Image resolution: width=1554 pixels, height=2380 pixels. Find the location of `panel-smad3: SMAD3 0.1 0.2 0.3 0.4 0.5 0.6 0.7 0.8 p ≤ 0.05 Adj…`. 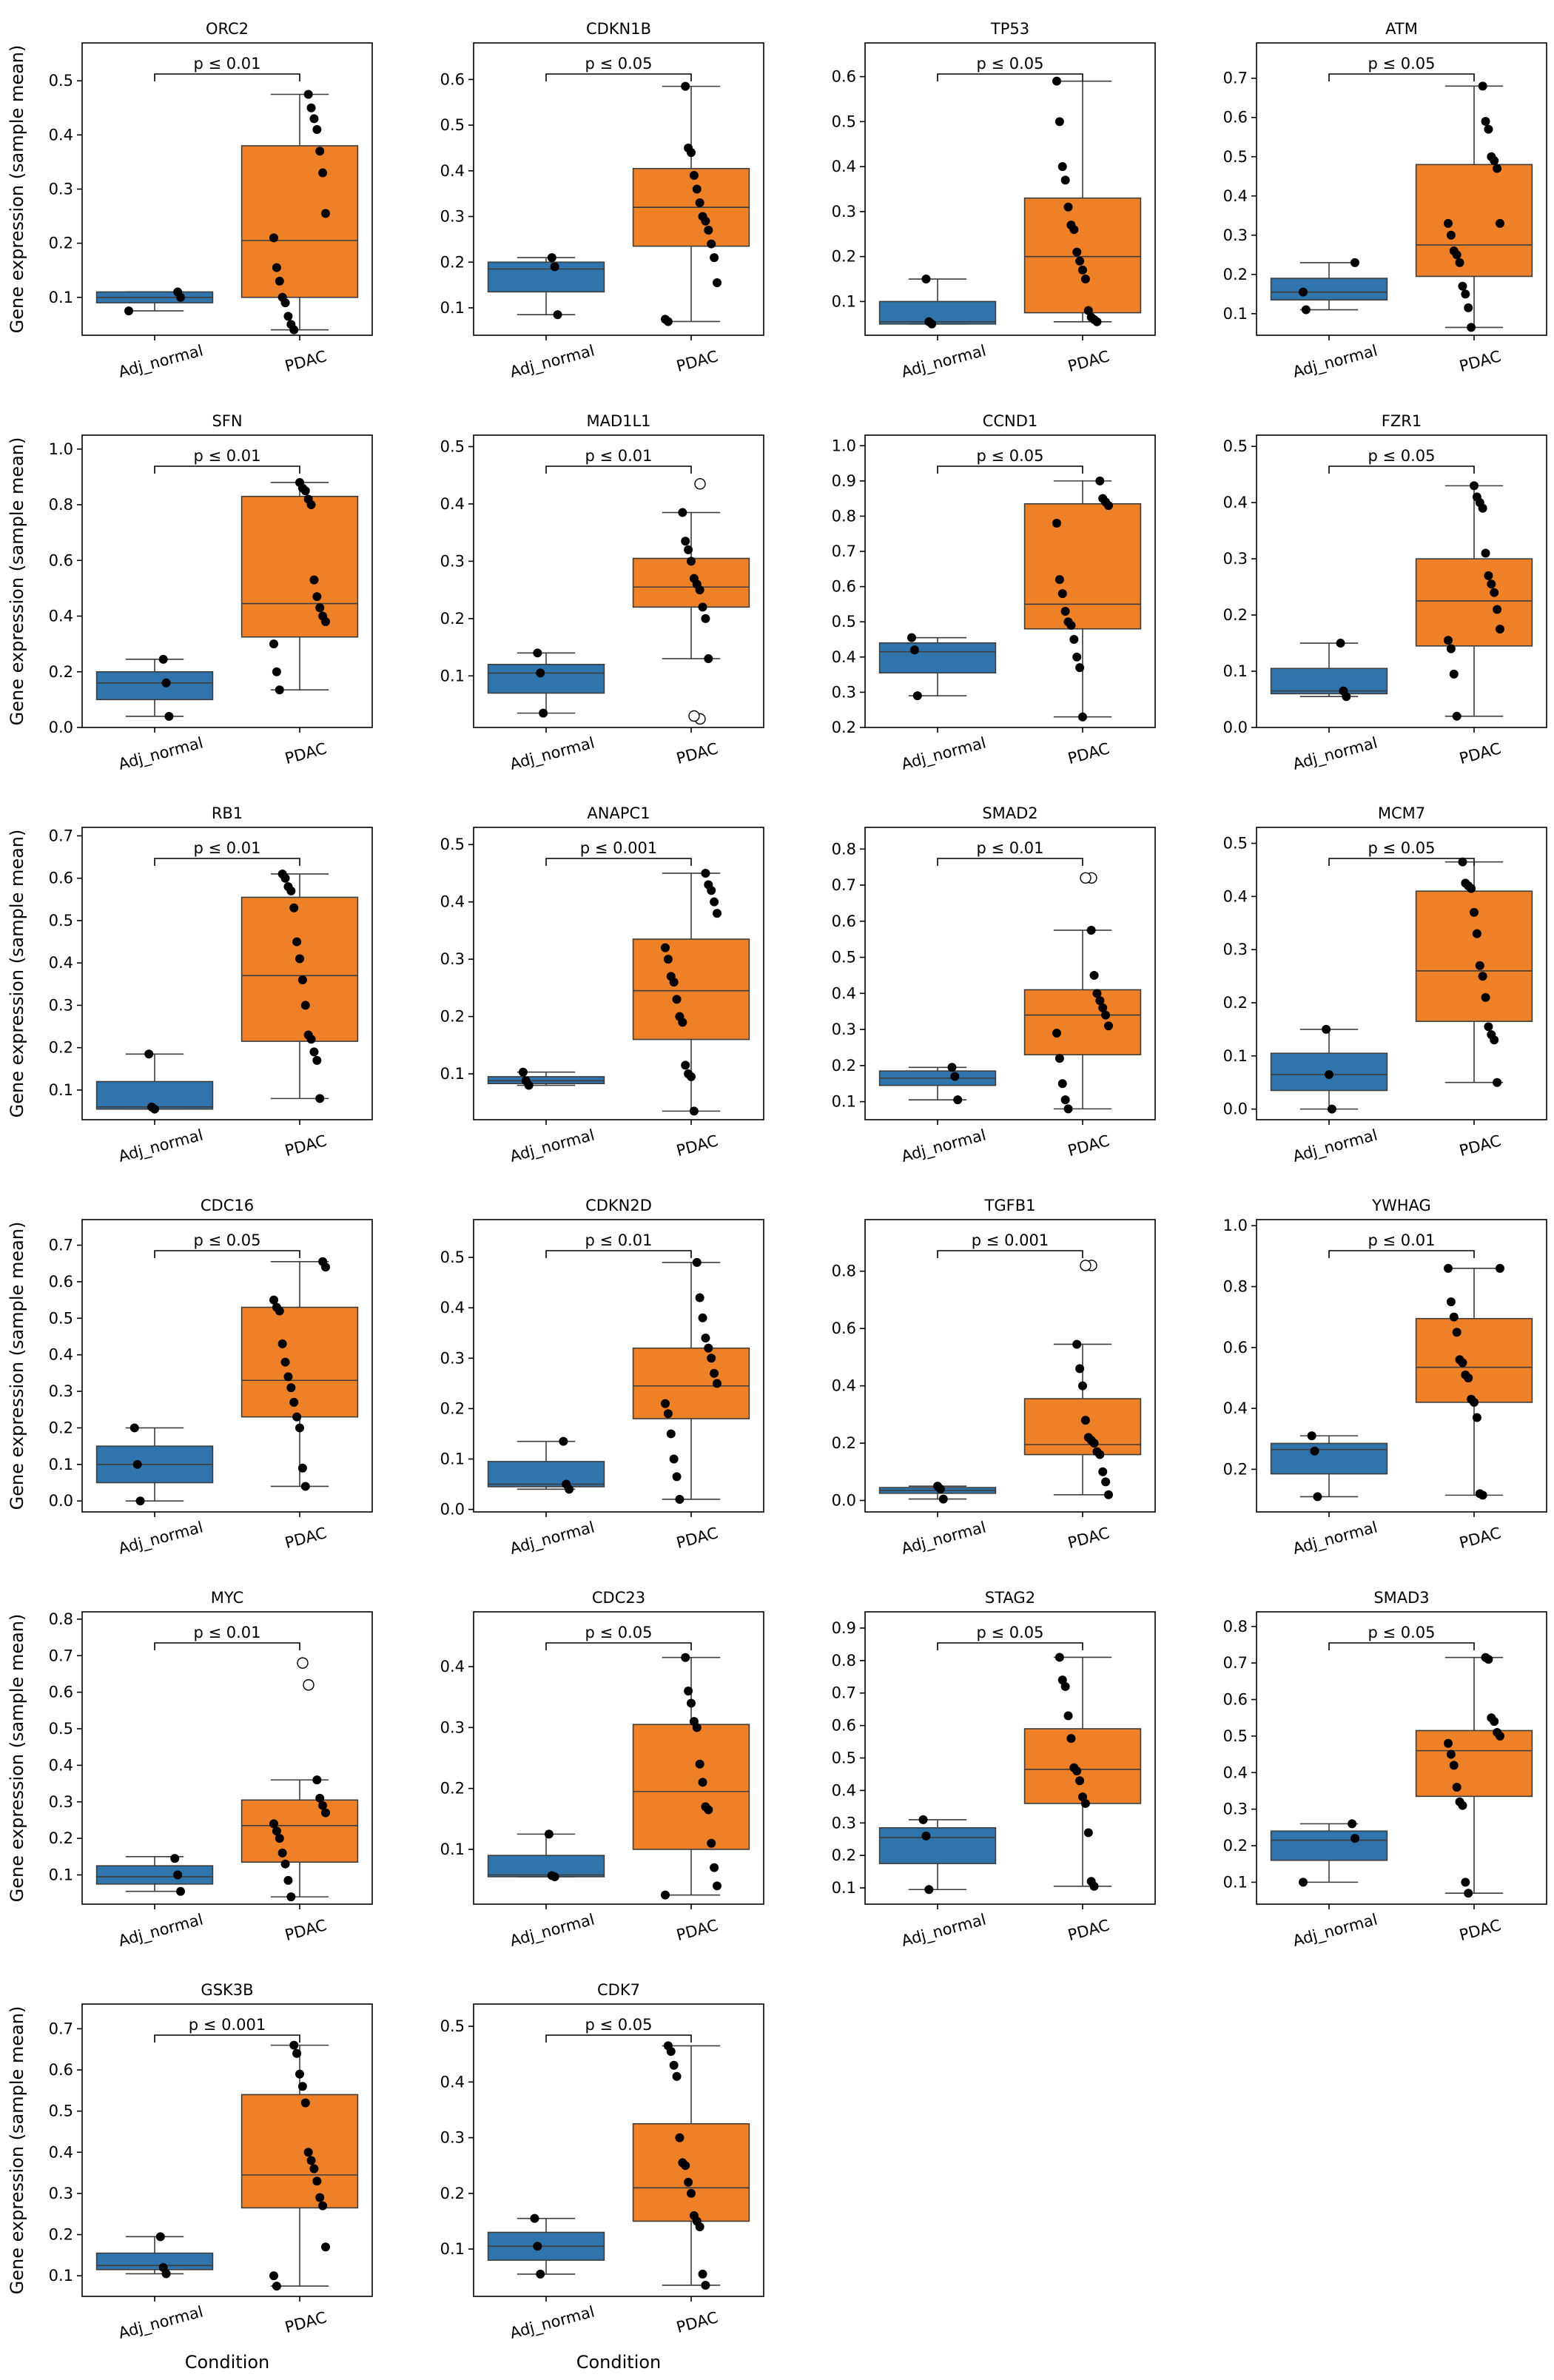

panel-smad3: SMAD3 0.1 0.2 0.3 0.4 0.5 0.6 0.7 0.8 p ≤ 0.05 Adj… is located at coordinates (1385, 1770).